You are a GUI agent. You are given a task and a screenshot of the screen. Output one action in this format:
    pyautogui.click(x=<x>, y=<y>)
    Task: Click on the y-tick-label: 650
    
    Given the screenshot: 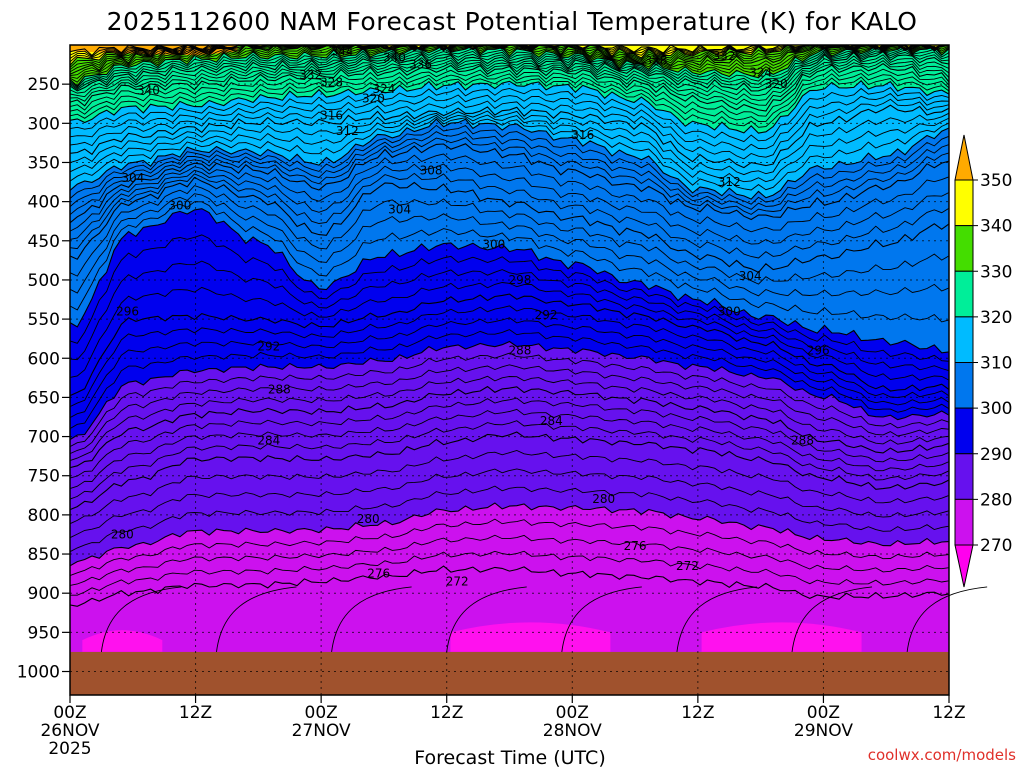 What is the action you would take?
    pyautogui.click(x=44, y=398)
    